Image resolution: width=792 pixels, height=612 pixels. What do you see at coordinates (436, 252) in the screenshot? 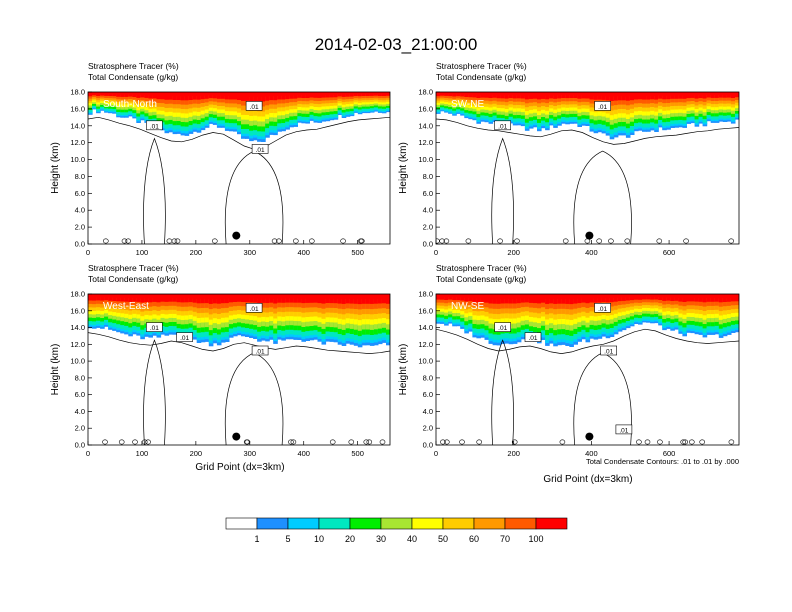
I see `x-tick-label: 0` at bounding box center [436, 252].